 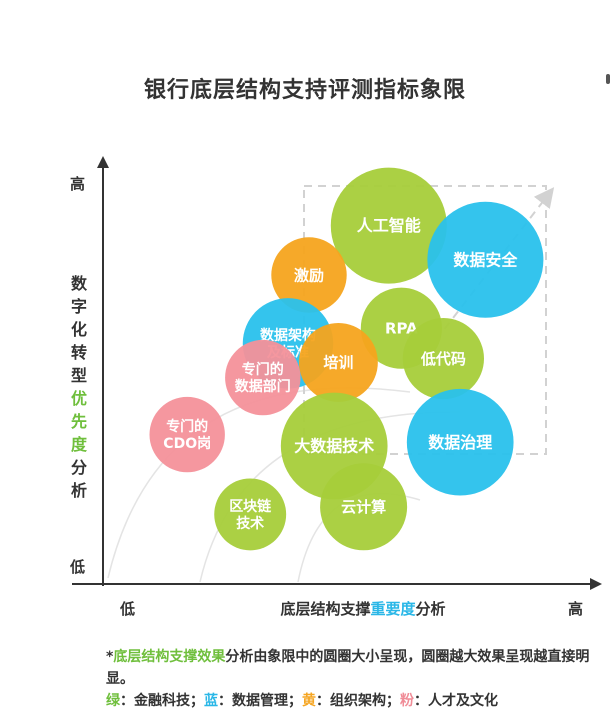 I want to click on bubble-label: 区块链, so click(x=250, y=506).